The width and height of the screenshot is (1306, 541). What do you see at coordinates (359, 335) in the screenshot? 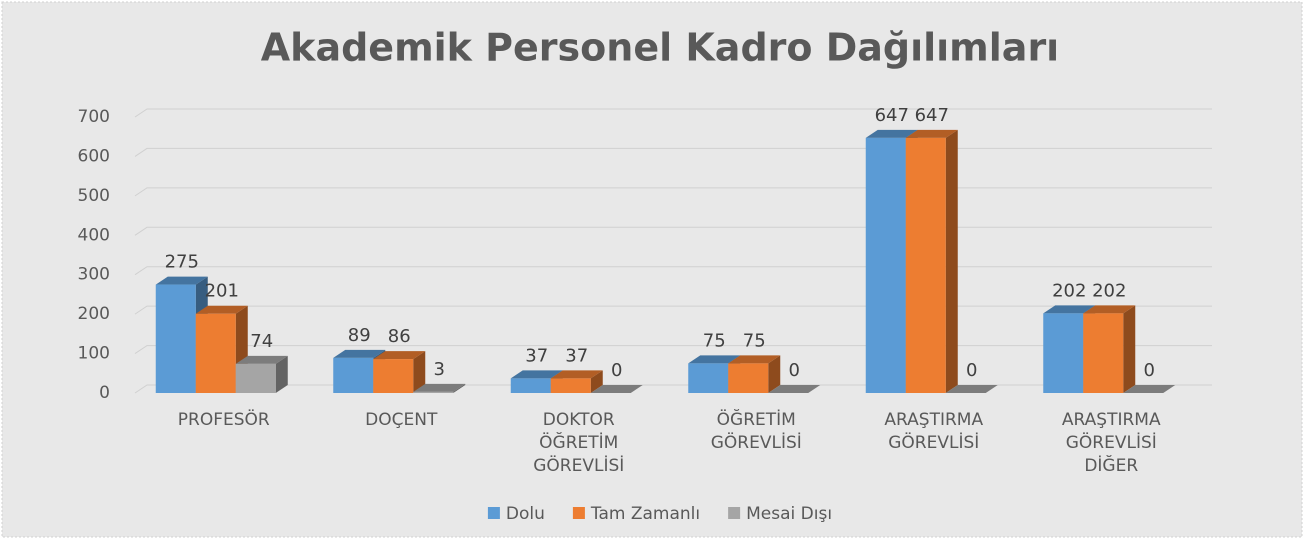
I see `data-label: 89` at bounding box center [359, 335].